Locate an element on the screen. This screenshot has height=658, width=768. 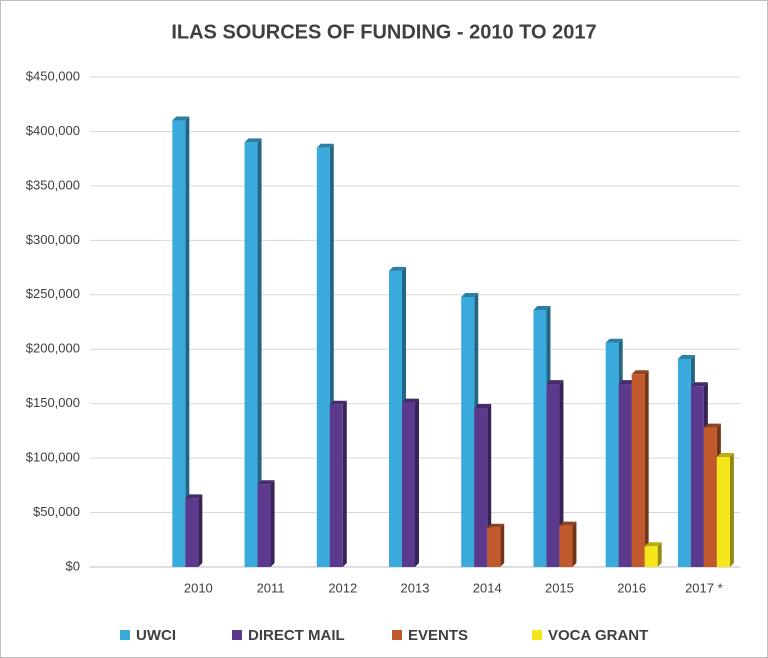
legend-label: DIRECT MAIL is located at coordinates (296, 635).